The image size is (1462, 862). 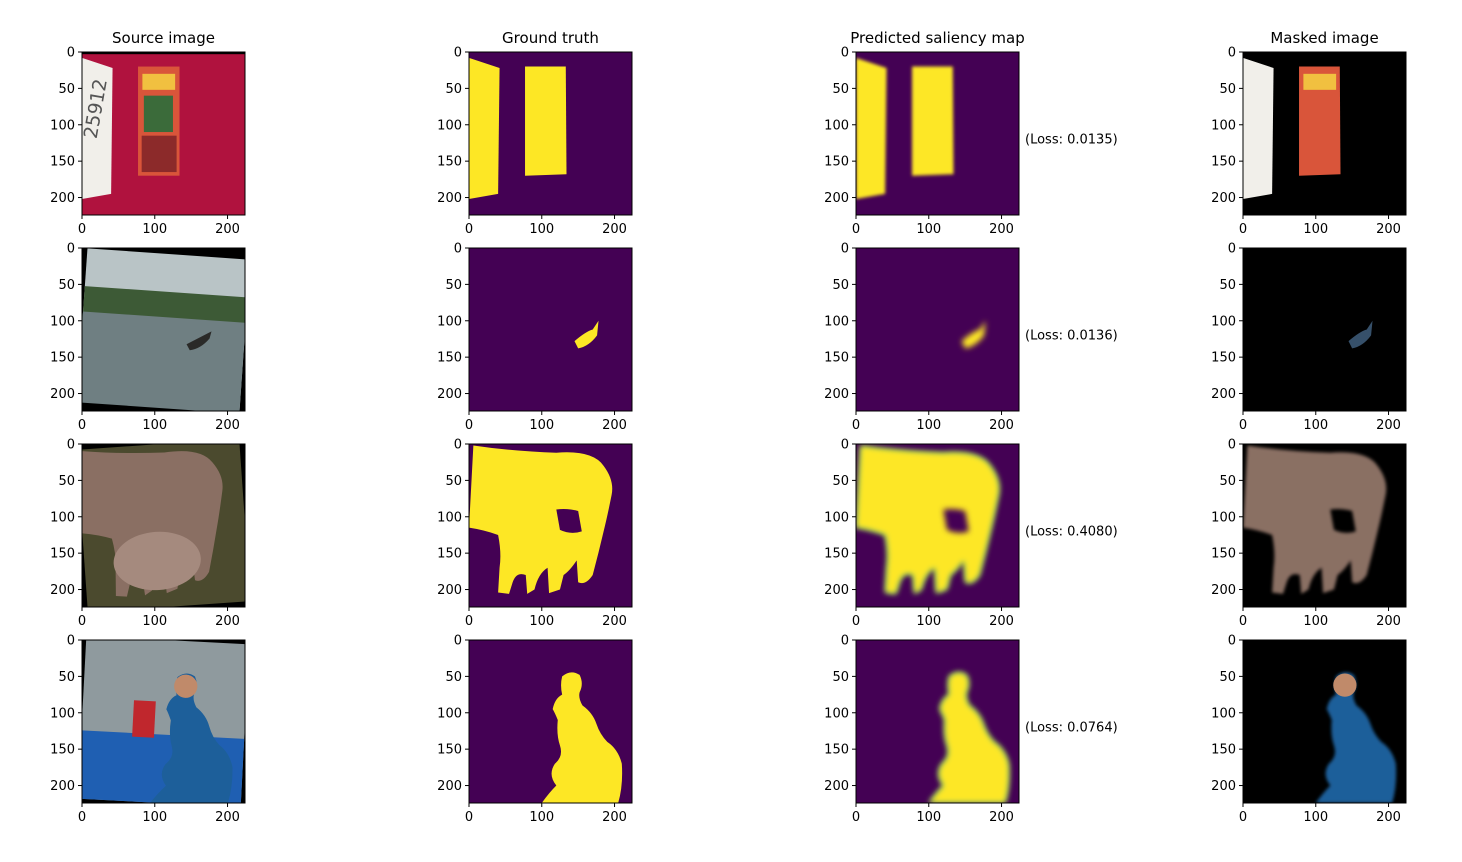 I want to click on masked-detail, so click(x=1345, y=685).